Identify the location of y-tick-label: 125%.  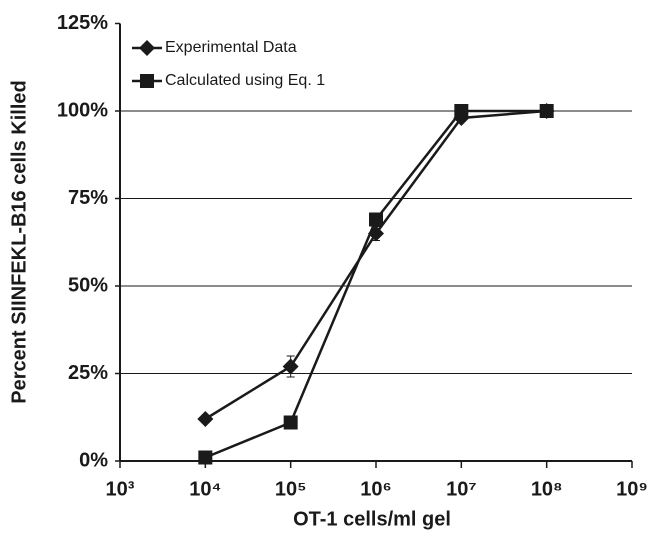
(82, 23).